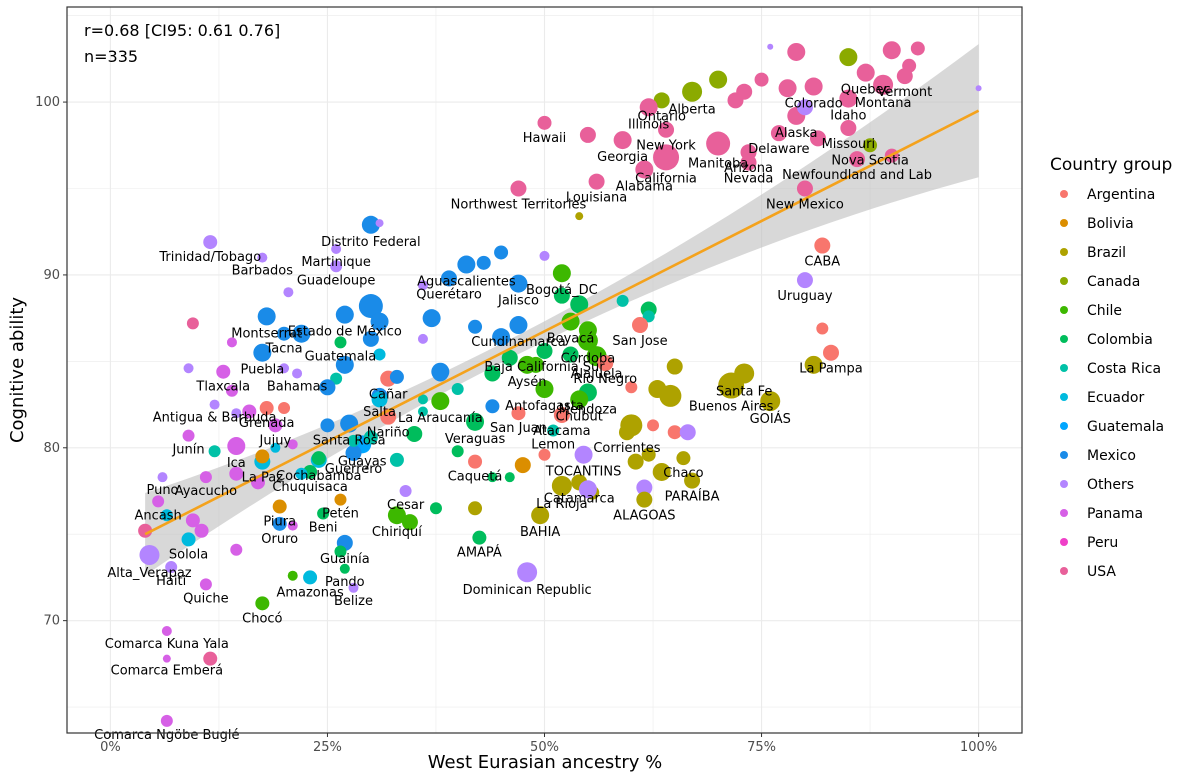  Describe the element at coordinates (354, 469) in the screenshot. I see `point-label: Guerrero` at that location.